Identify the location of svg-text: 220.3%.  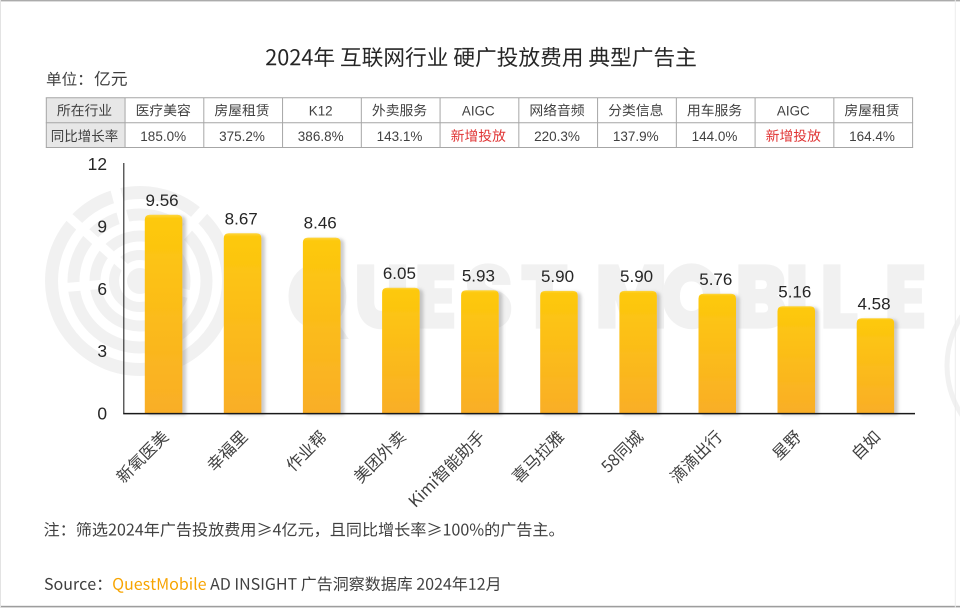
(557, 136).